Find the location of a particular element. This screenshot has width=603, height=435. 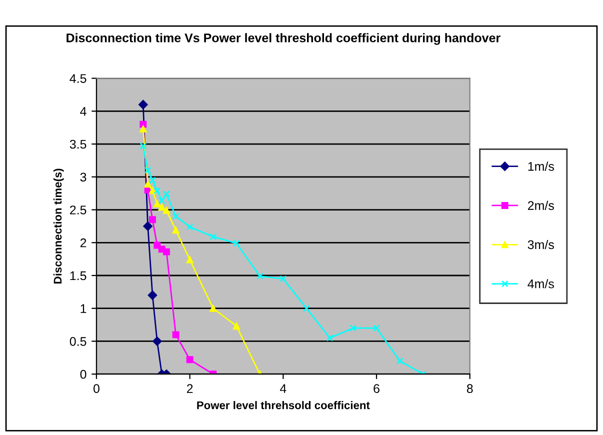

x-tick-label: 0 is located at coordinates (96, 389).